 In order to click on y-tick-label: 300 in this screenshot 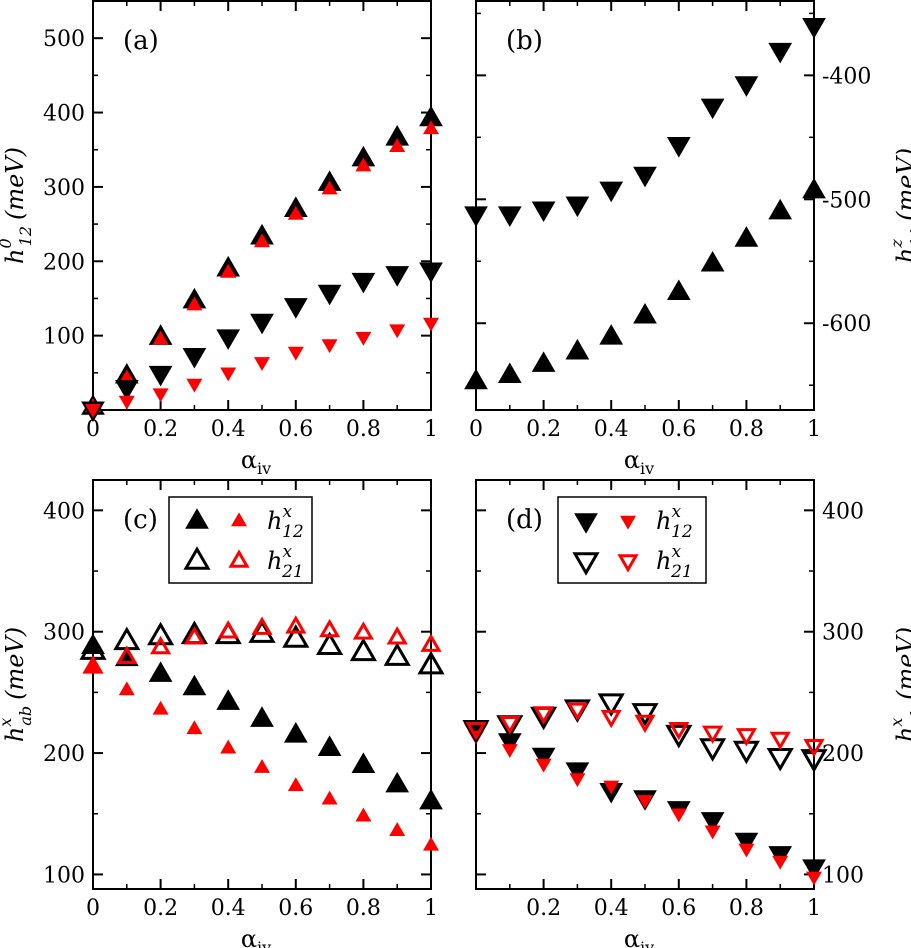, I will do `click(843, 633)`.